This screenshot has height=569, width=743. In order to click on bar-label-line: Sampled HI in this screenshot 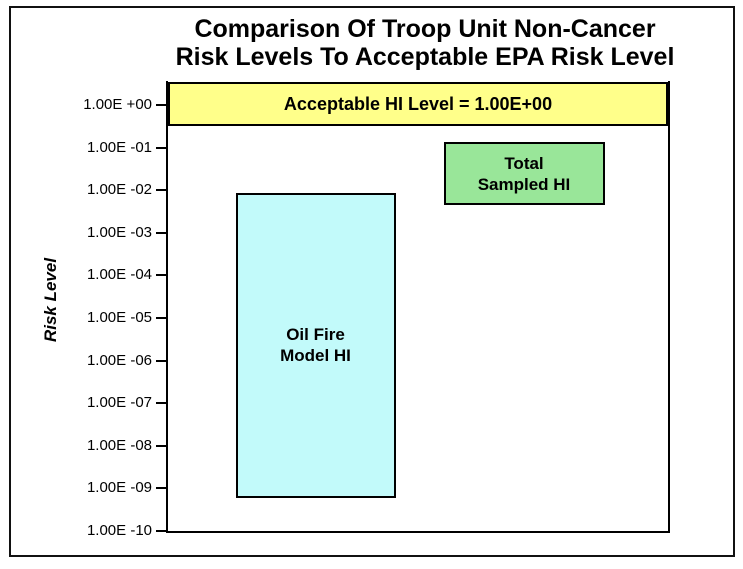, I will do `click(524, 184)`.